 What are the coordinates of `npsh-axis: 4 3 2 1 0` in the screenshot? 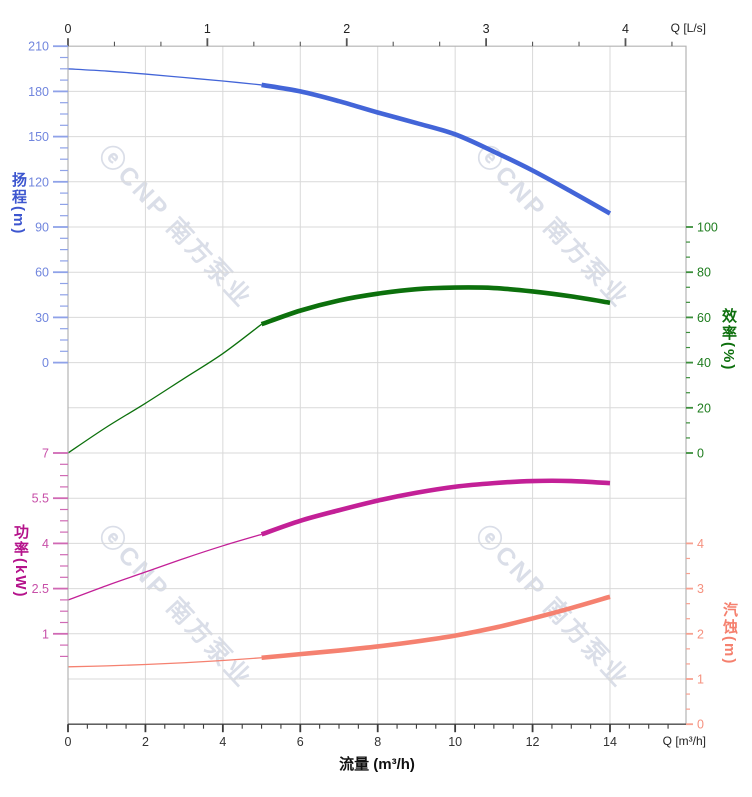 It's located at (695, 634).